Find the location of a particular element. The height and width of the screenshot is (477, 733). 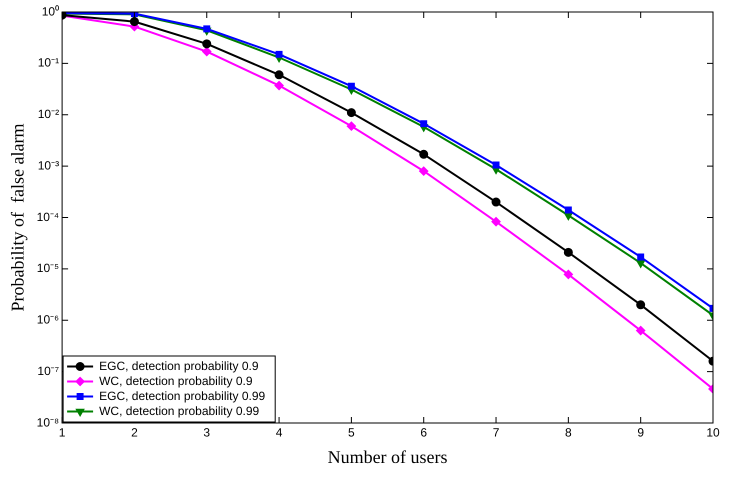

y-tick-label: 10⁻¹ is located at coordinates (49, 63).